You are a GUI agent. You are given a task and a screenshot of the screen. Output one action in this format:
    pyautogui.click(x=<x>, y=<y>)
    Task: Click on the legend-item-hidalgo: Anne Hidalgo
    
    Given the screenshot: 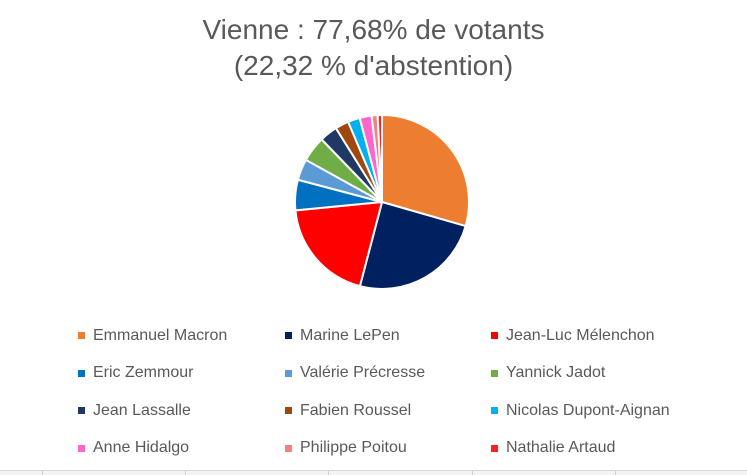 What is the action you would take?
    pyautogui.click(x=181, y=448)
    